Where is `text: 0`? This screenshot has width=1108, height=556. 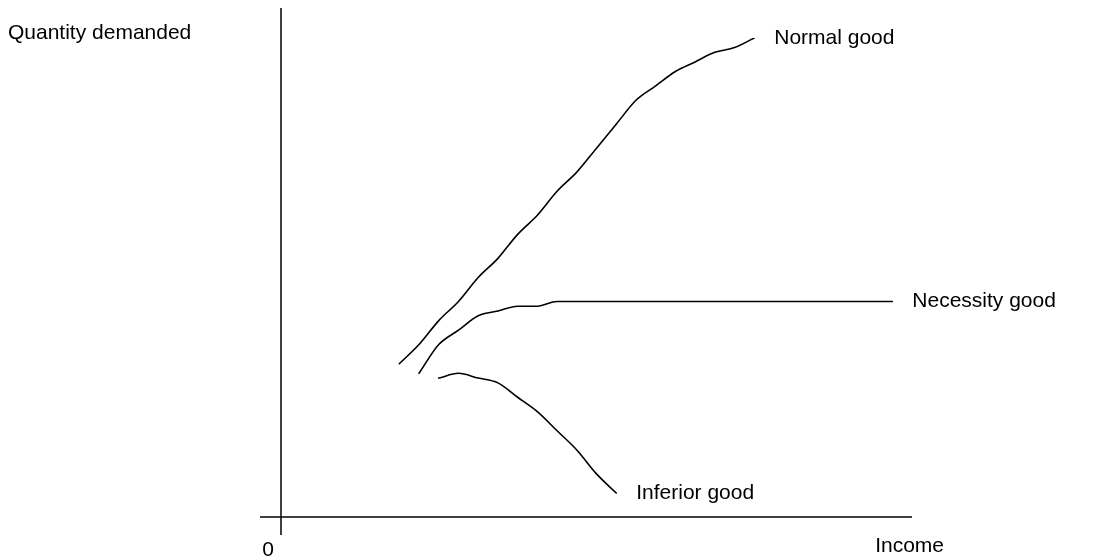 text: 0 is located at coordinates (268, 546).